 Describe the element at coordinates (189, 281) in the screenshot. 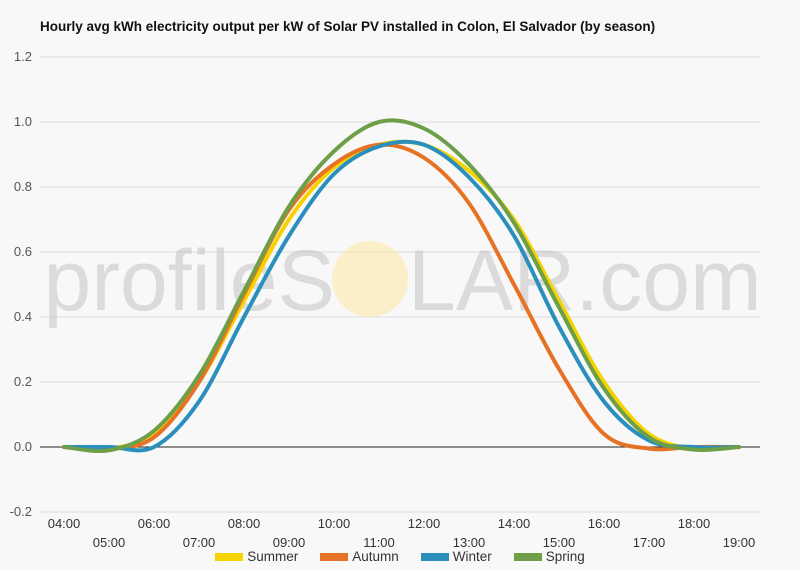

I see `watermark-text-left: profileS` at that location.